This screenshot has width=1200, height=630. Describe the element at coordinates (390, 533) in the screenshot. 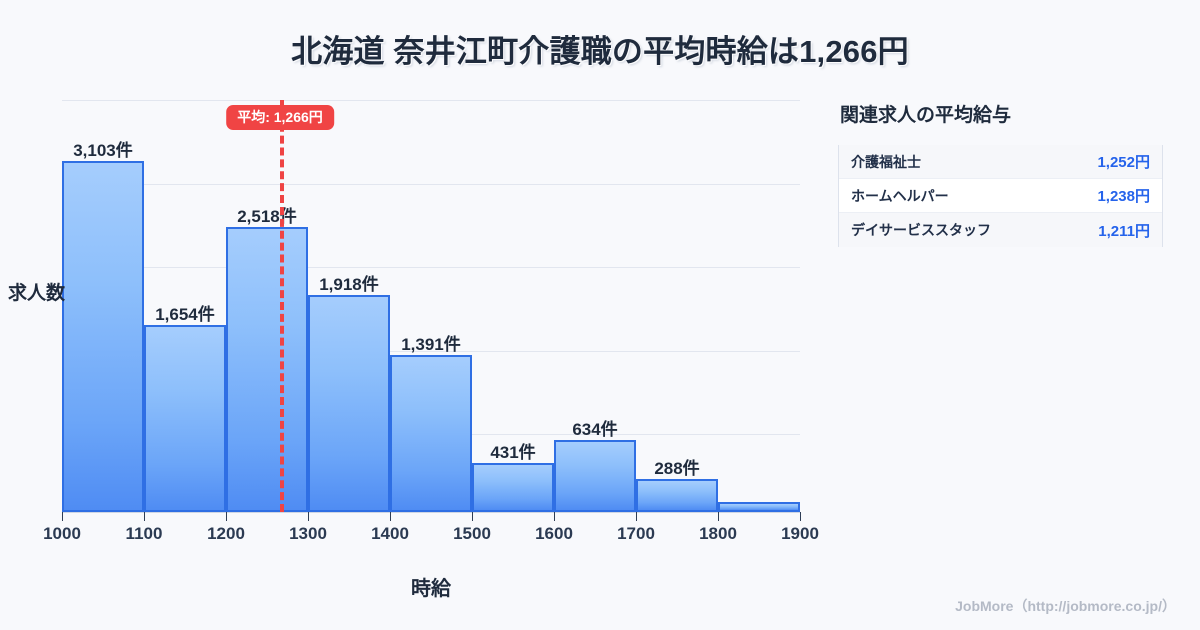

I see `x-tick-label: 1400` at that location.